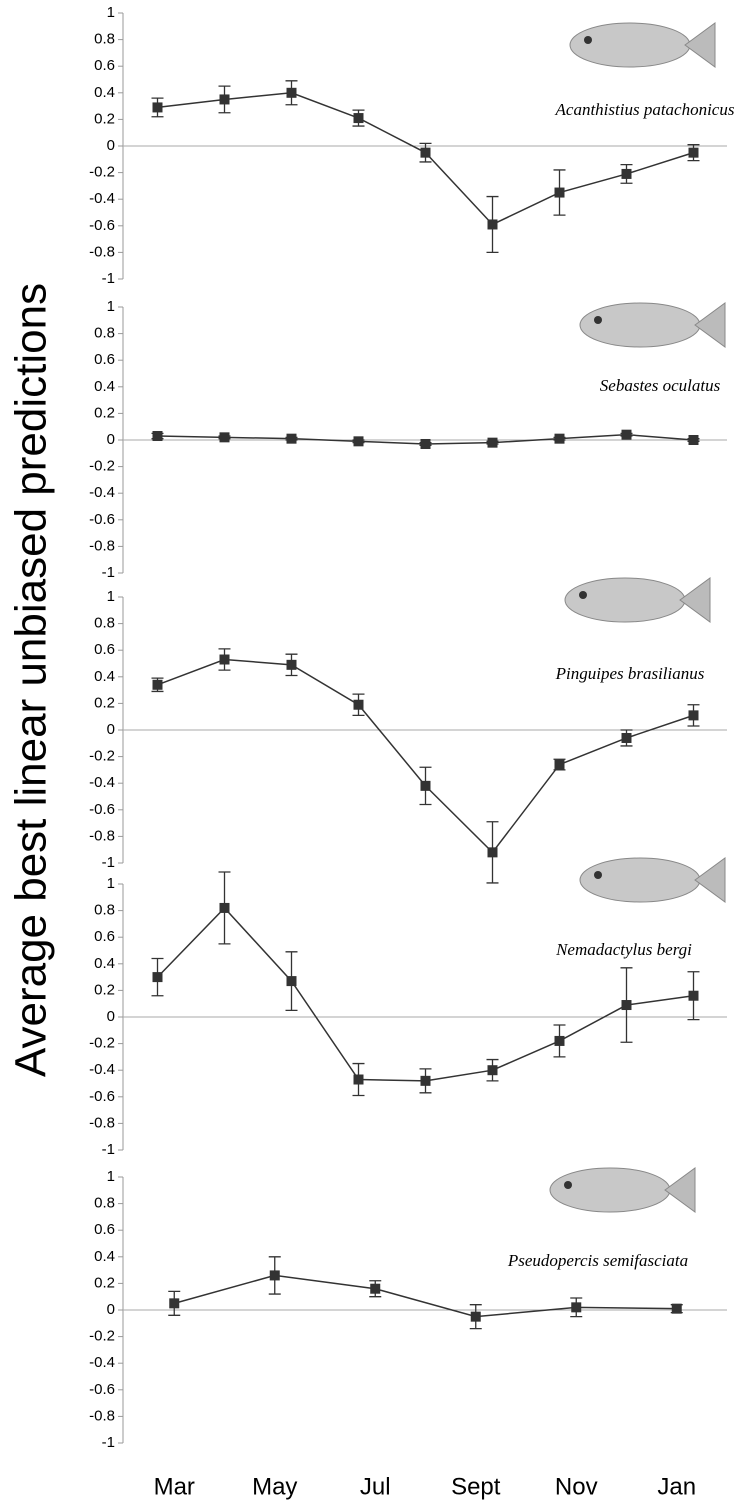  I want to click on species-name: Sebastes oculatus, so click(660, 385).